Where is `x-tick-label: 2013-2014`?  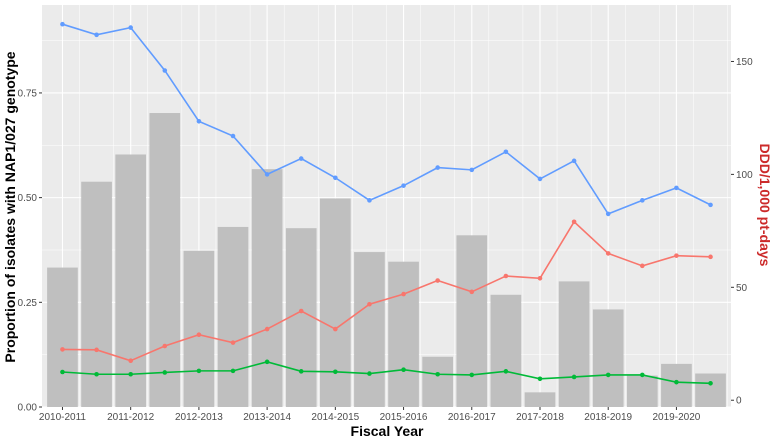
x-tick-label: 2013-2014 is located at coordinates (267, 417).